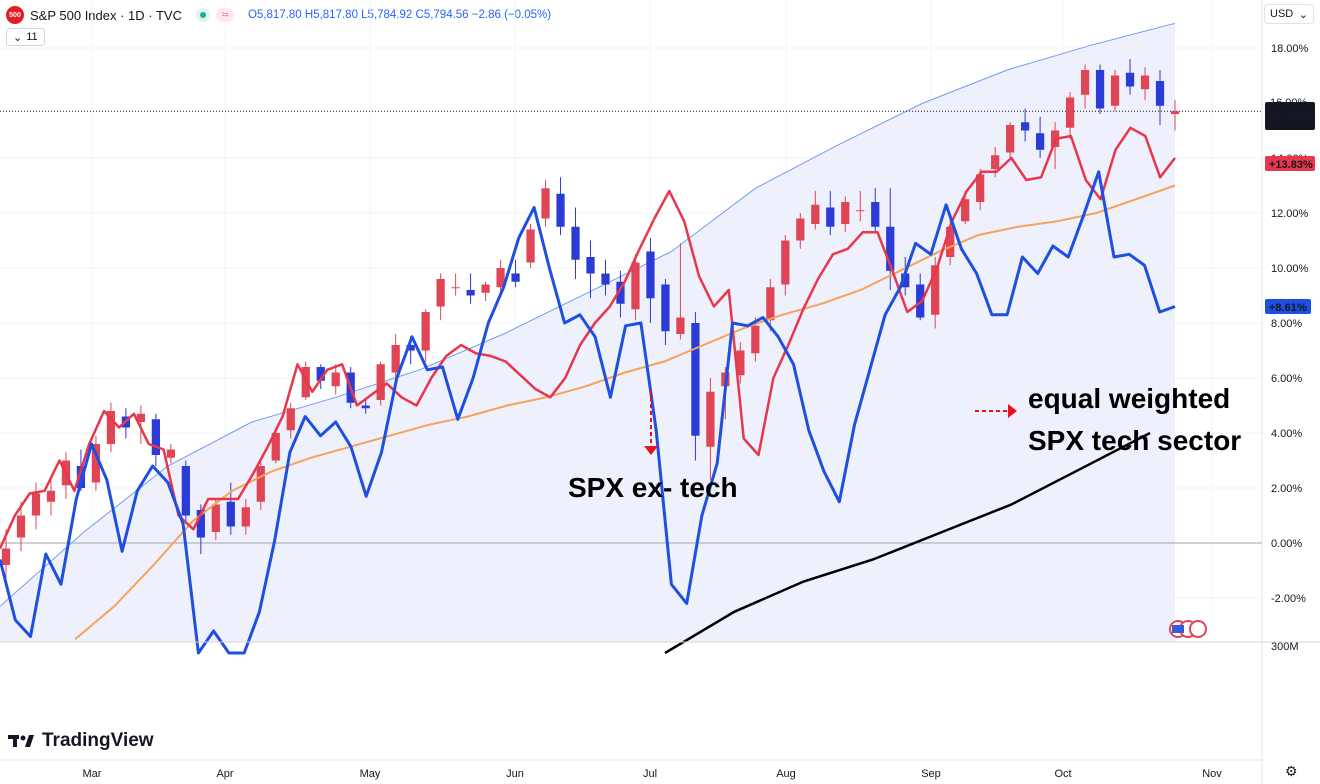  Describe the element at coordinates (1290, 49) in the screenshot. I see `y-tick-label: 18.00%` at that location.